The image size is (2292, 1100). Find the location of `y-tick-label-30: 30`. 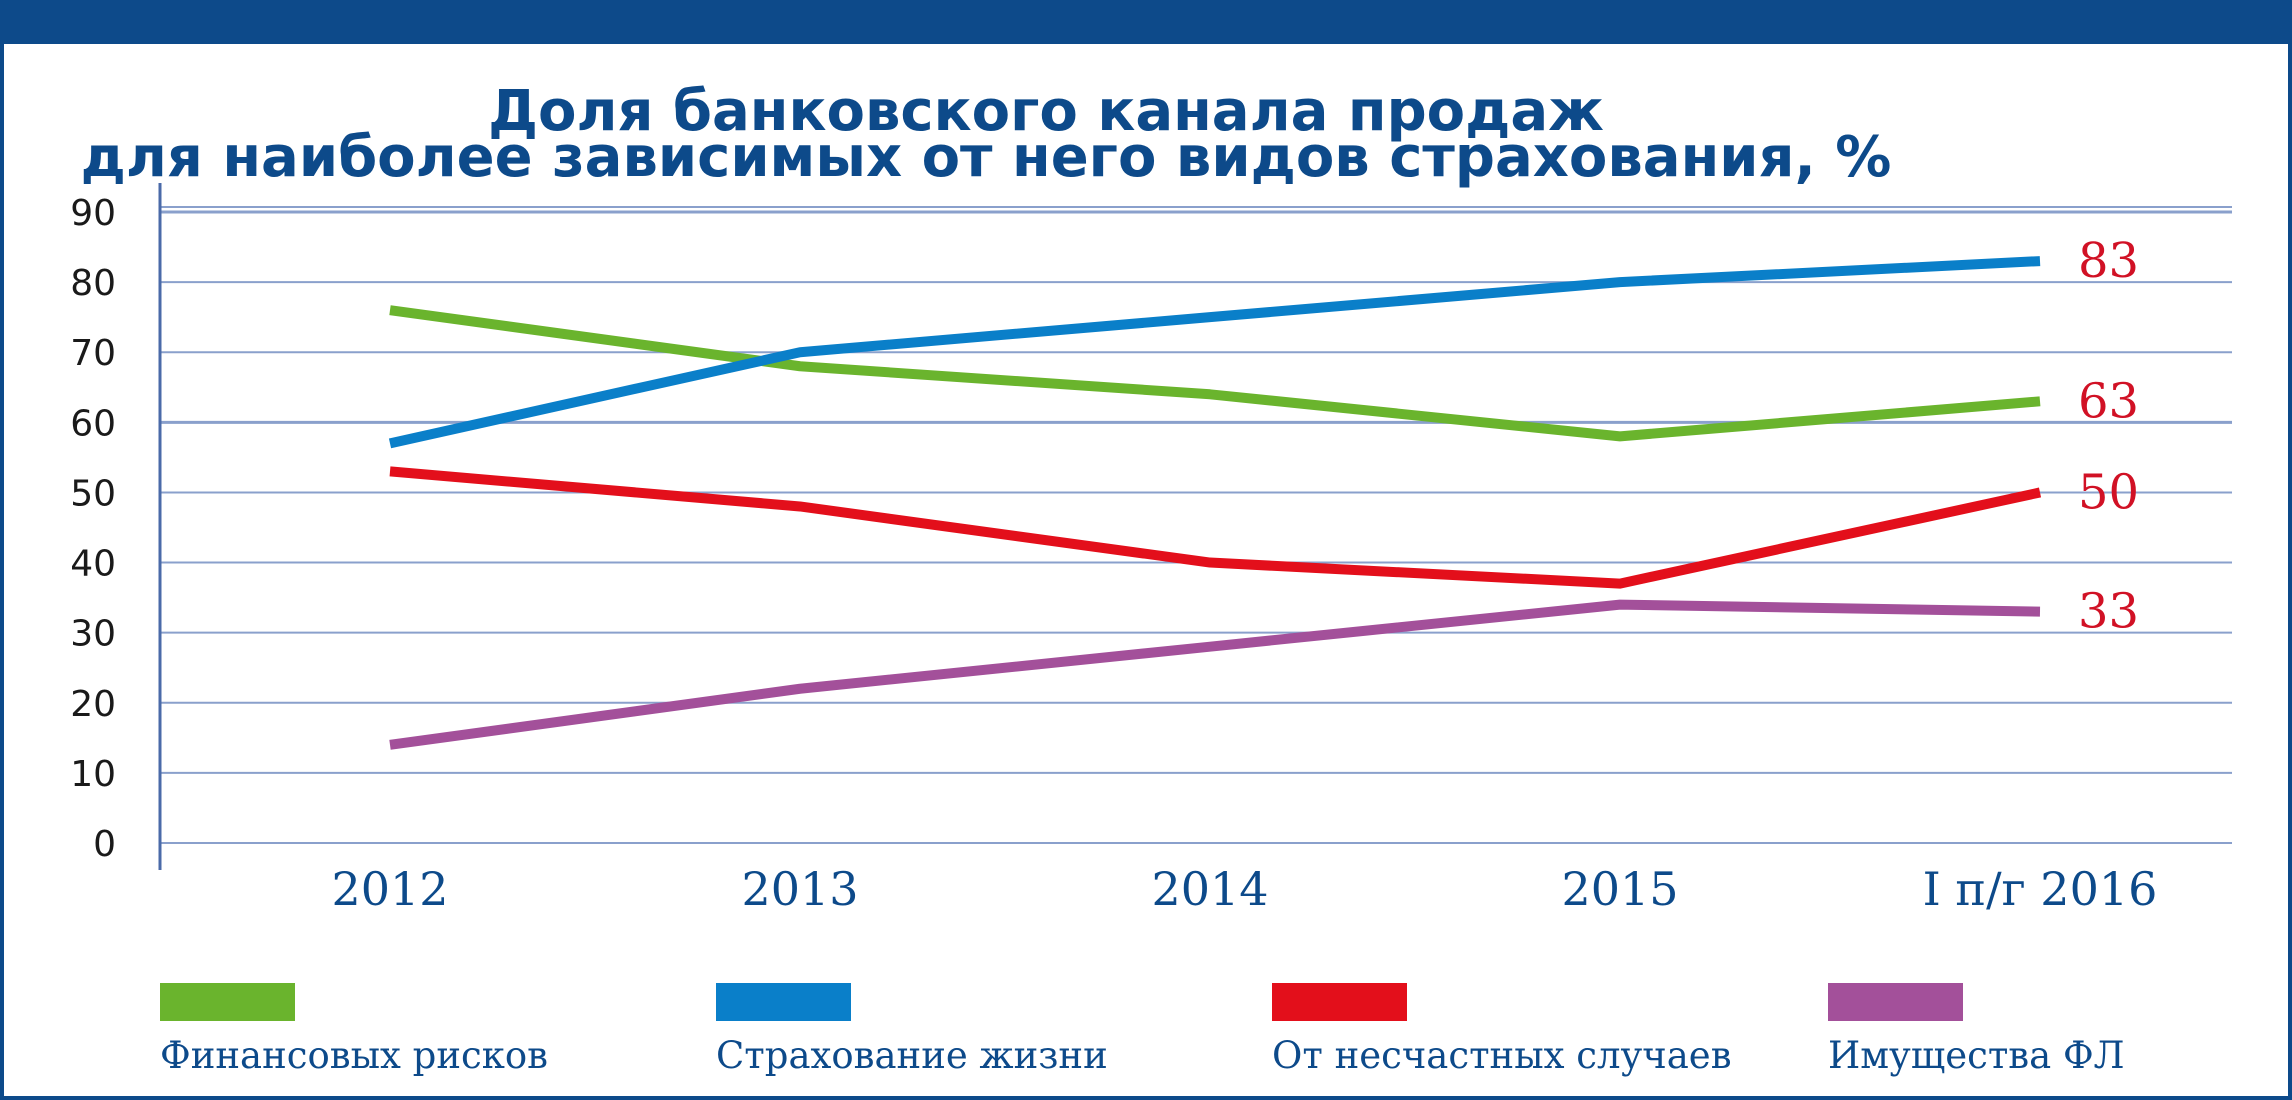

y-tick-label-30: 30 is located at coordinates (93, 634).